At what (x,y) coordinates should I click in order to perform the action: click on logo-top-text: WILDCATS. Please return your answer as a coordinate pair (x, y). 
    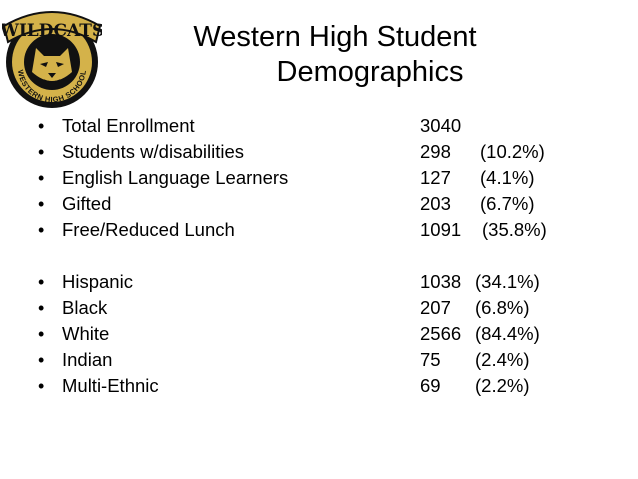
    Looking at the image, I should click on (52, 31).